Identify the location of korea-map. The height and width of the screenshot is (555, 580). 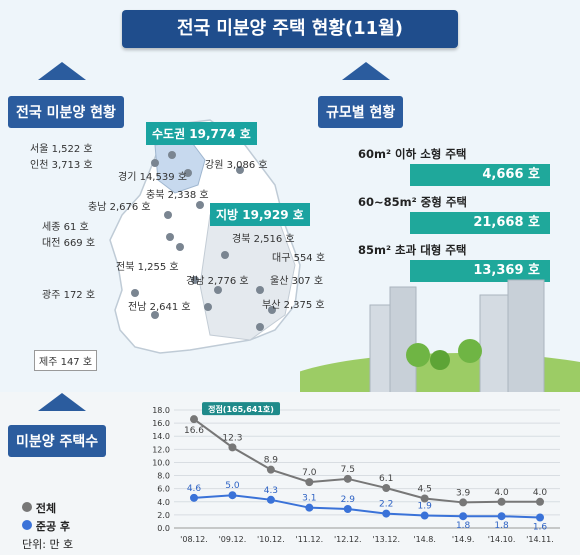
(205, 236).